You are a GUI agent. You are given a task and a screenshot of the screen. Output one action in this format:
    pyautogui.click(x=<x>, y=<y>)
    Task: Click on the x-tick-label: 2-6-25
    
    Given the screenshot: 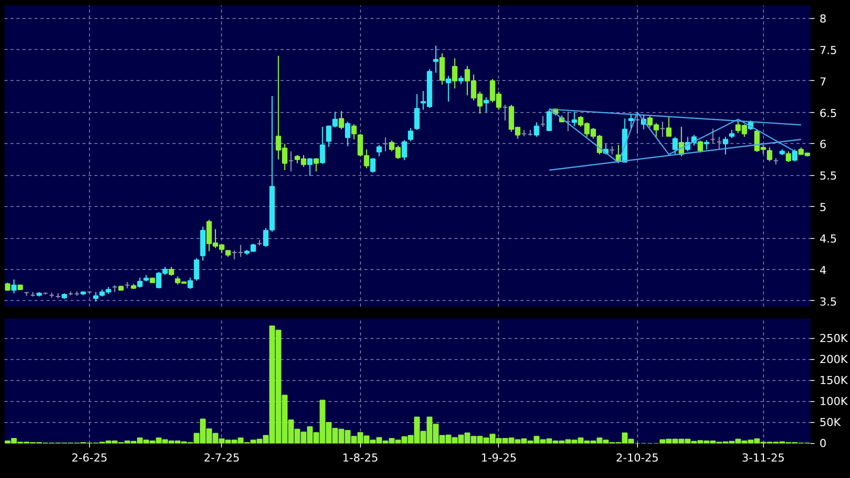 What is the action you would take?
    pyautogui.click(x=90, y=458)
    